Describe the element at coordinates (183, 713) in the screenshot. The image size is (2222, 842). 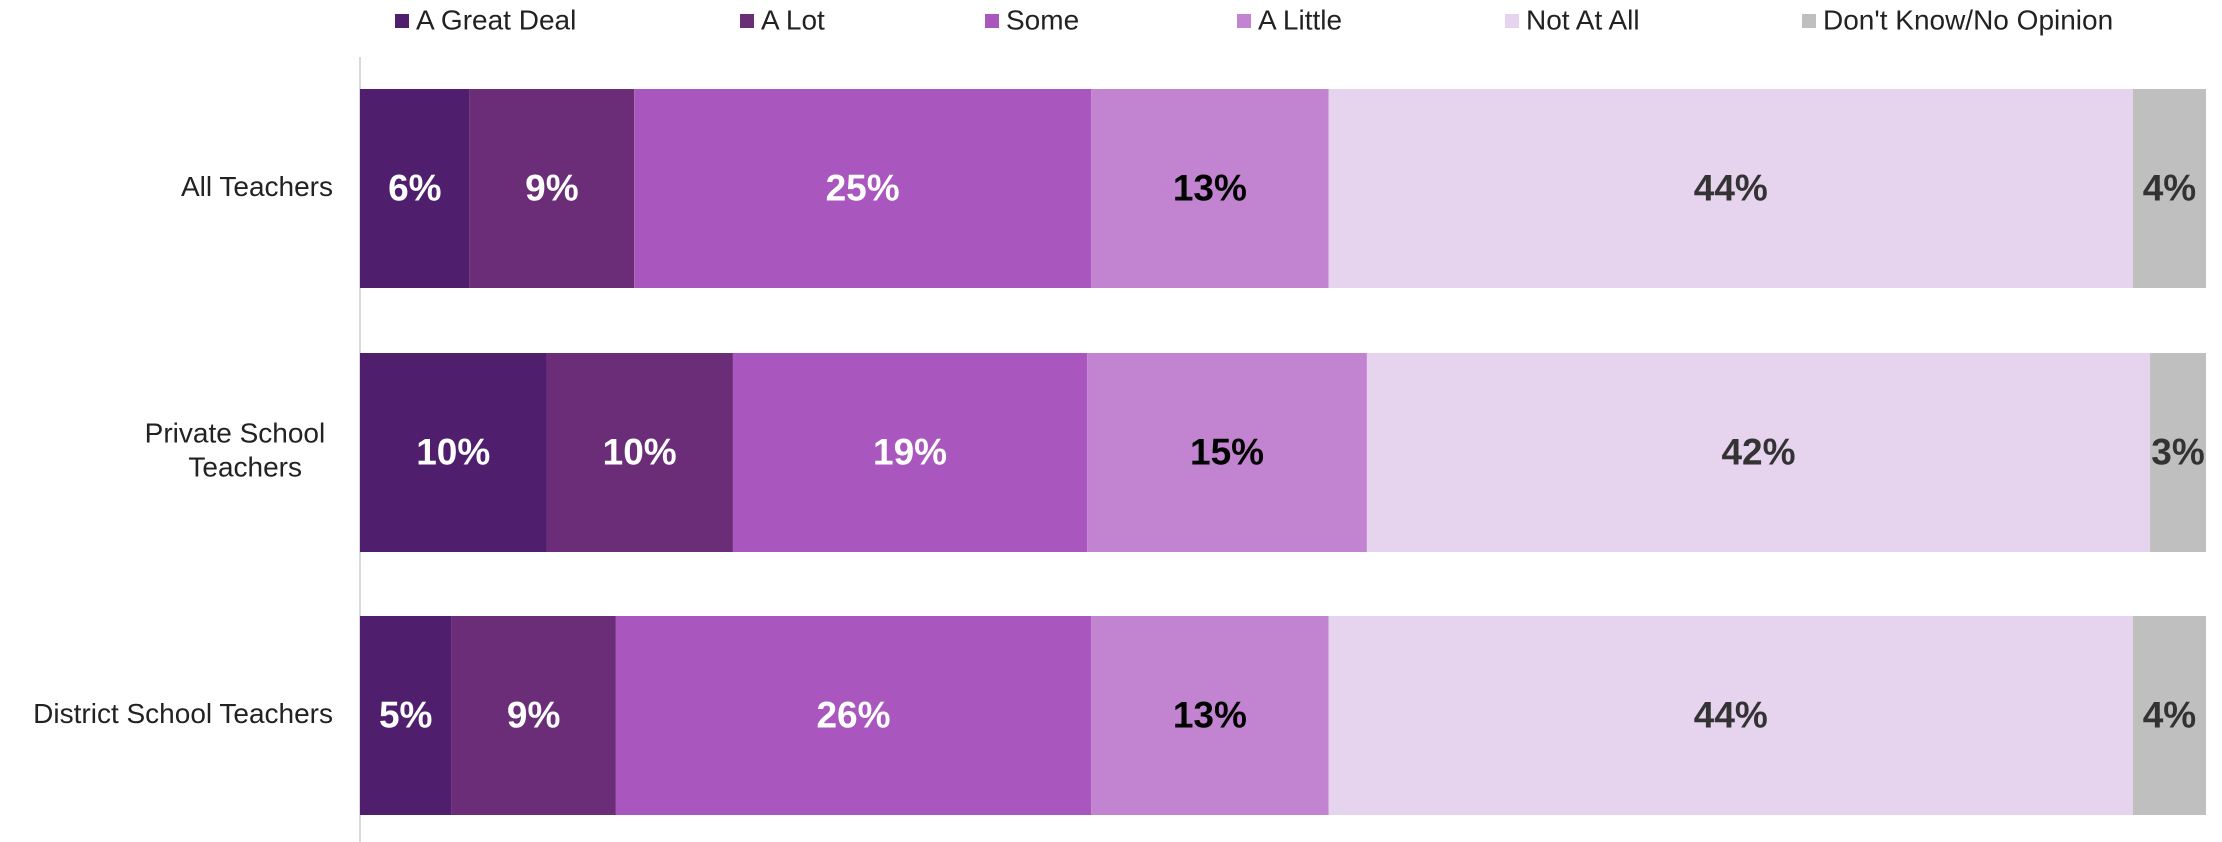
I see `category-label: District School Teachers` at that location.